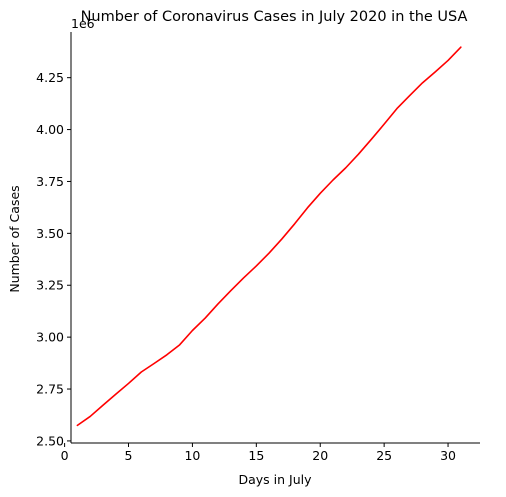 This screenshot has height=497, width=506. I want to click on x-tick-label: 5, so click(129, 455).